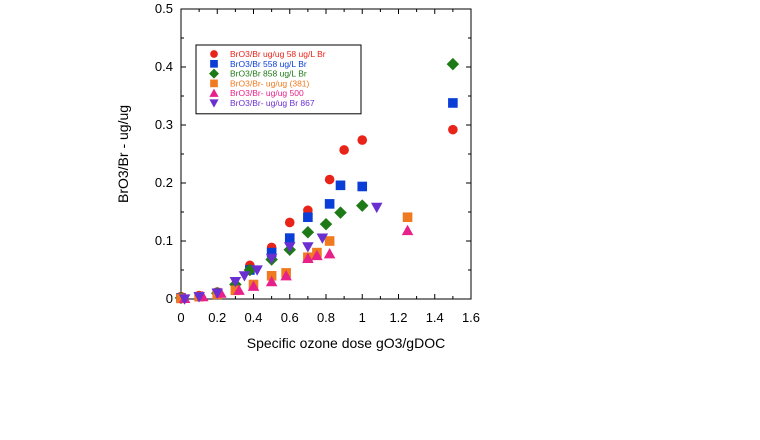 Image resolution: width=760 pixels, height=440 pixels. I want to click on y-tick-label: 0.1, so click(164, 240).